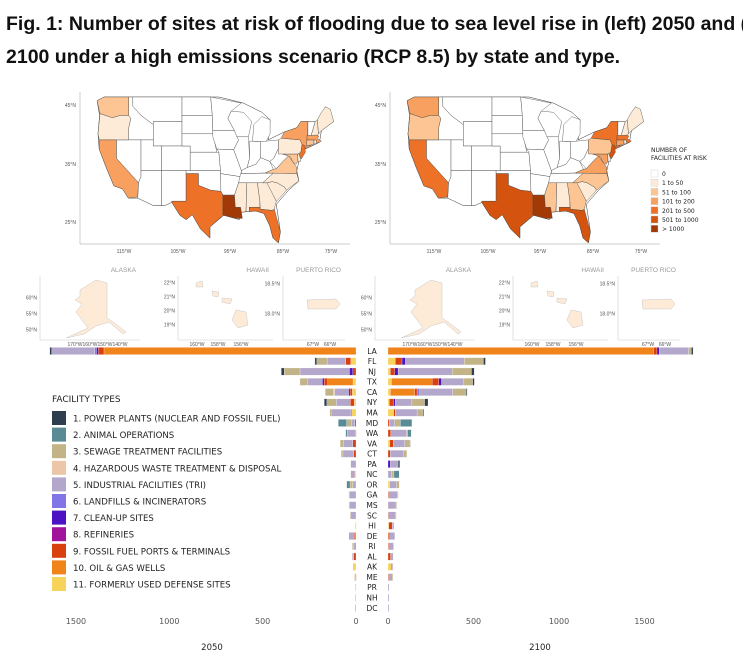  I want to click on facility-legend-swatch, so click(59, 534).